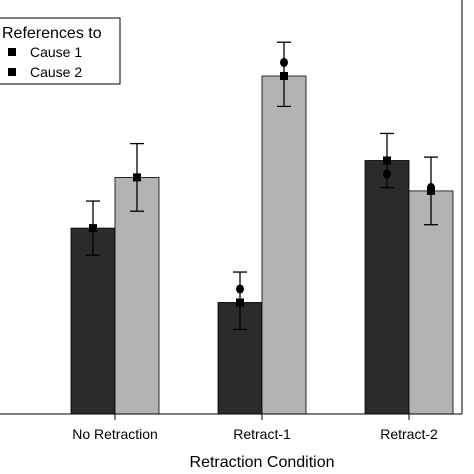 The width and height of the screenshot is (474, 474). Describe the element at coordinates (262, 462) in the screenshot. I see `x-axis-label: Retraction Condition` at that location.